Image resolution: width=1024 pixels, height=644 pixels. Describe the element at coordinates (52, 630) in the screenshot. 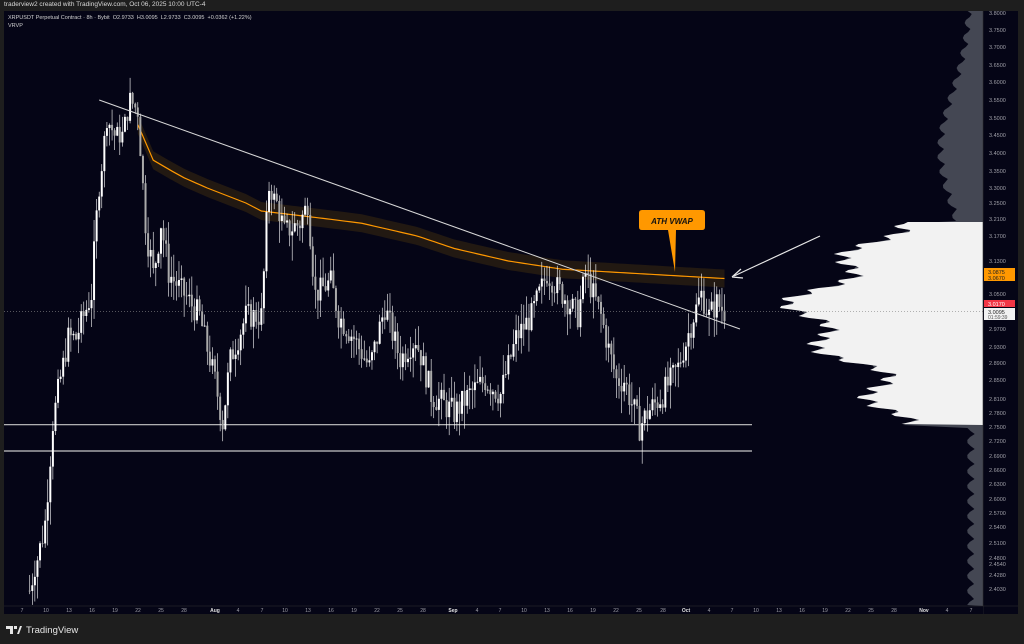

I see `brand-name: TradingView` at that location.